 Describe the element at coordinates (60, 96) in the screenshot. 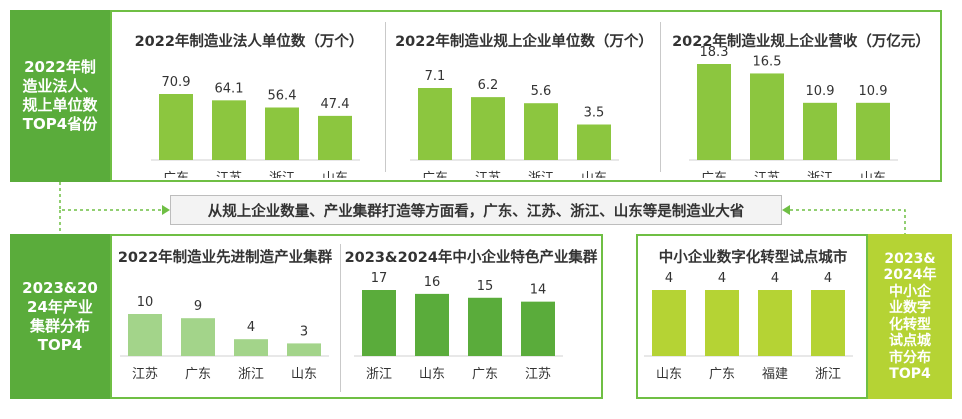

I see `top-left-label: 2022年制 造业法人、 规上单位数 TOP4省份` at that location.